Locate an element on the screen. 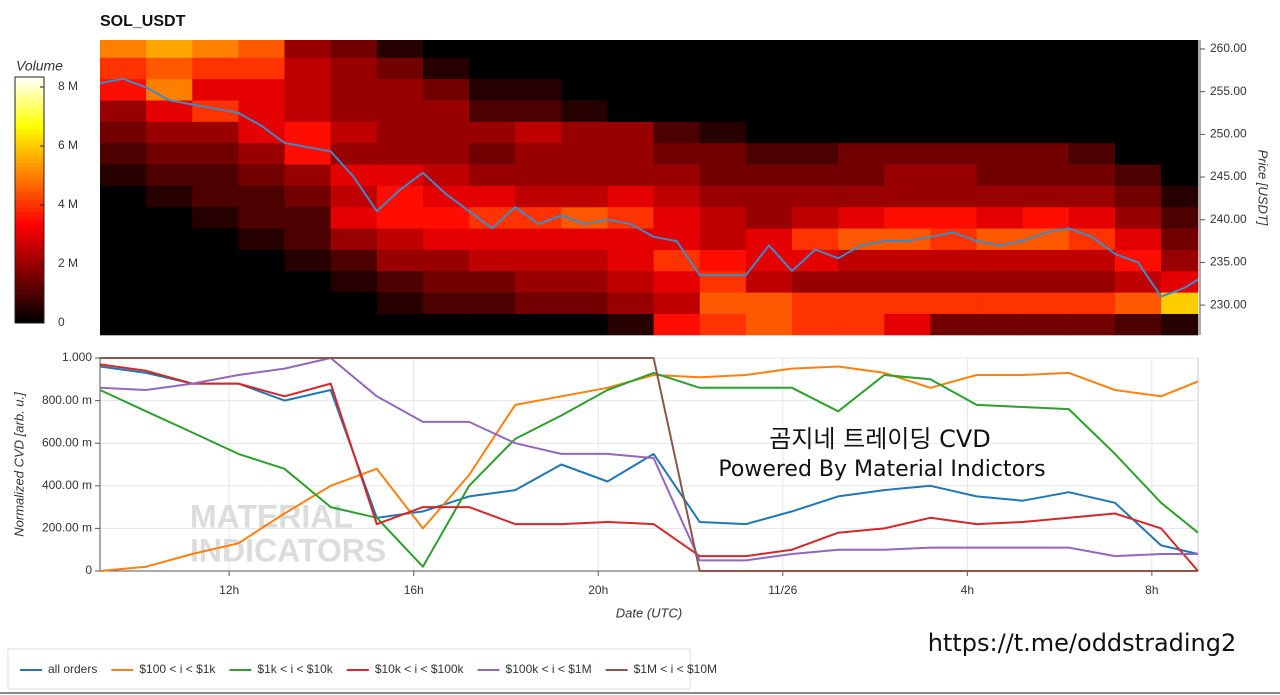 This screenshot has height=695, width=1280. y-tick-label: 800.00 m is located at coordinates (67, 400).